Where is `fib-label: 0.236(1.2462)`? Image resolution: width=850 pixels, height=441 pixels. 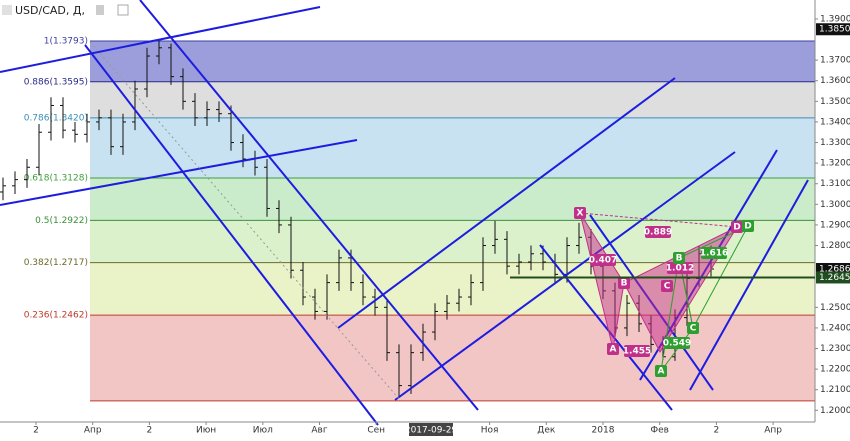
fib-label: 0.236(1.2462) is located at coordinates (56, 316).